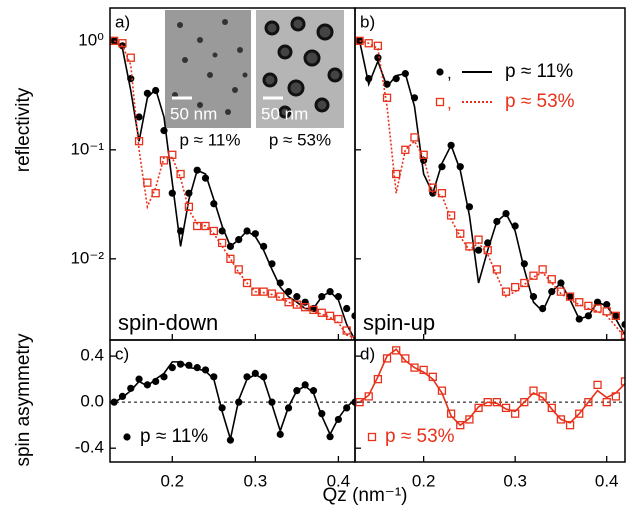  Describe the element at coordinates (122, 353) in the screenshot. I see `panel-label: c)` at that location.